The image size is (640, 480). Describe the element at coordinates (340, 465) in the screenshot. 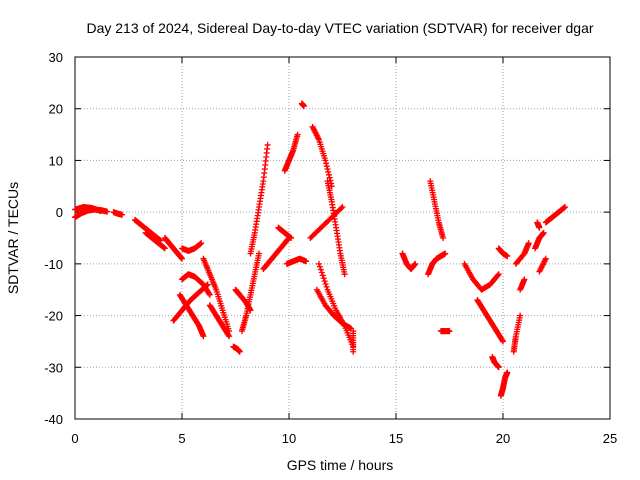

I see `x-axis-label: GPS time / hours` at that location.